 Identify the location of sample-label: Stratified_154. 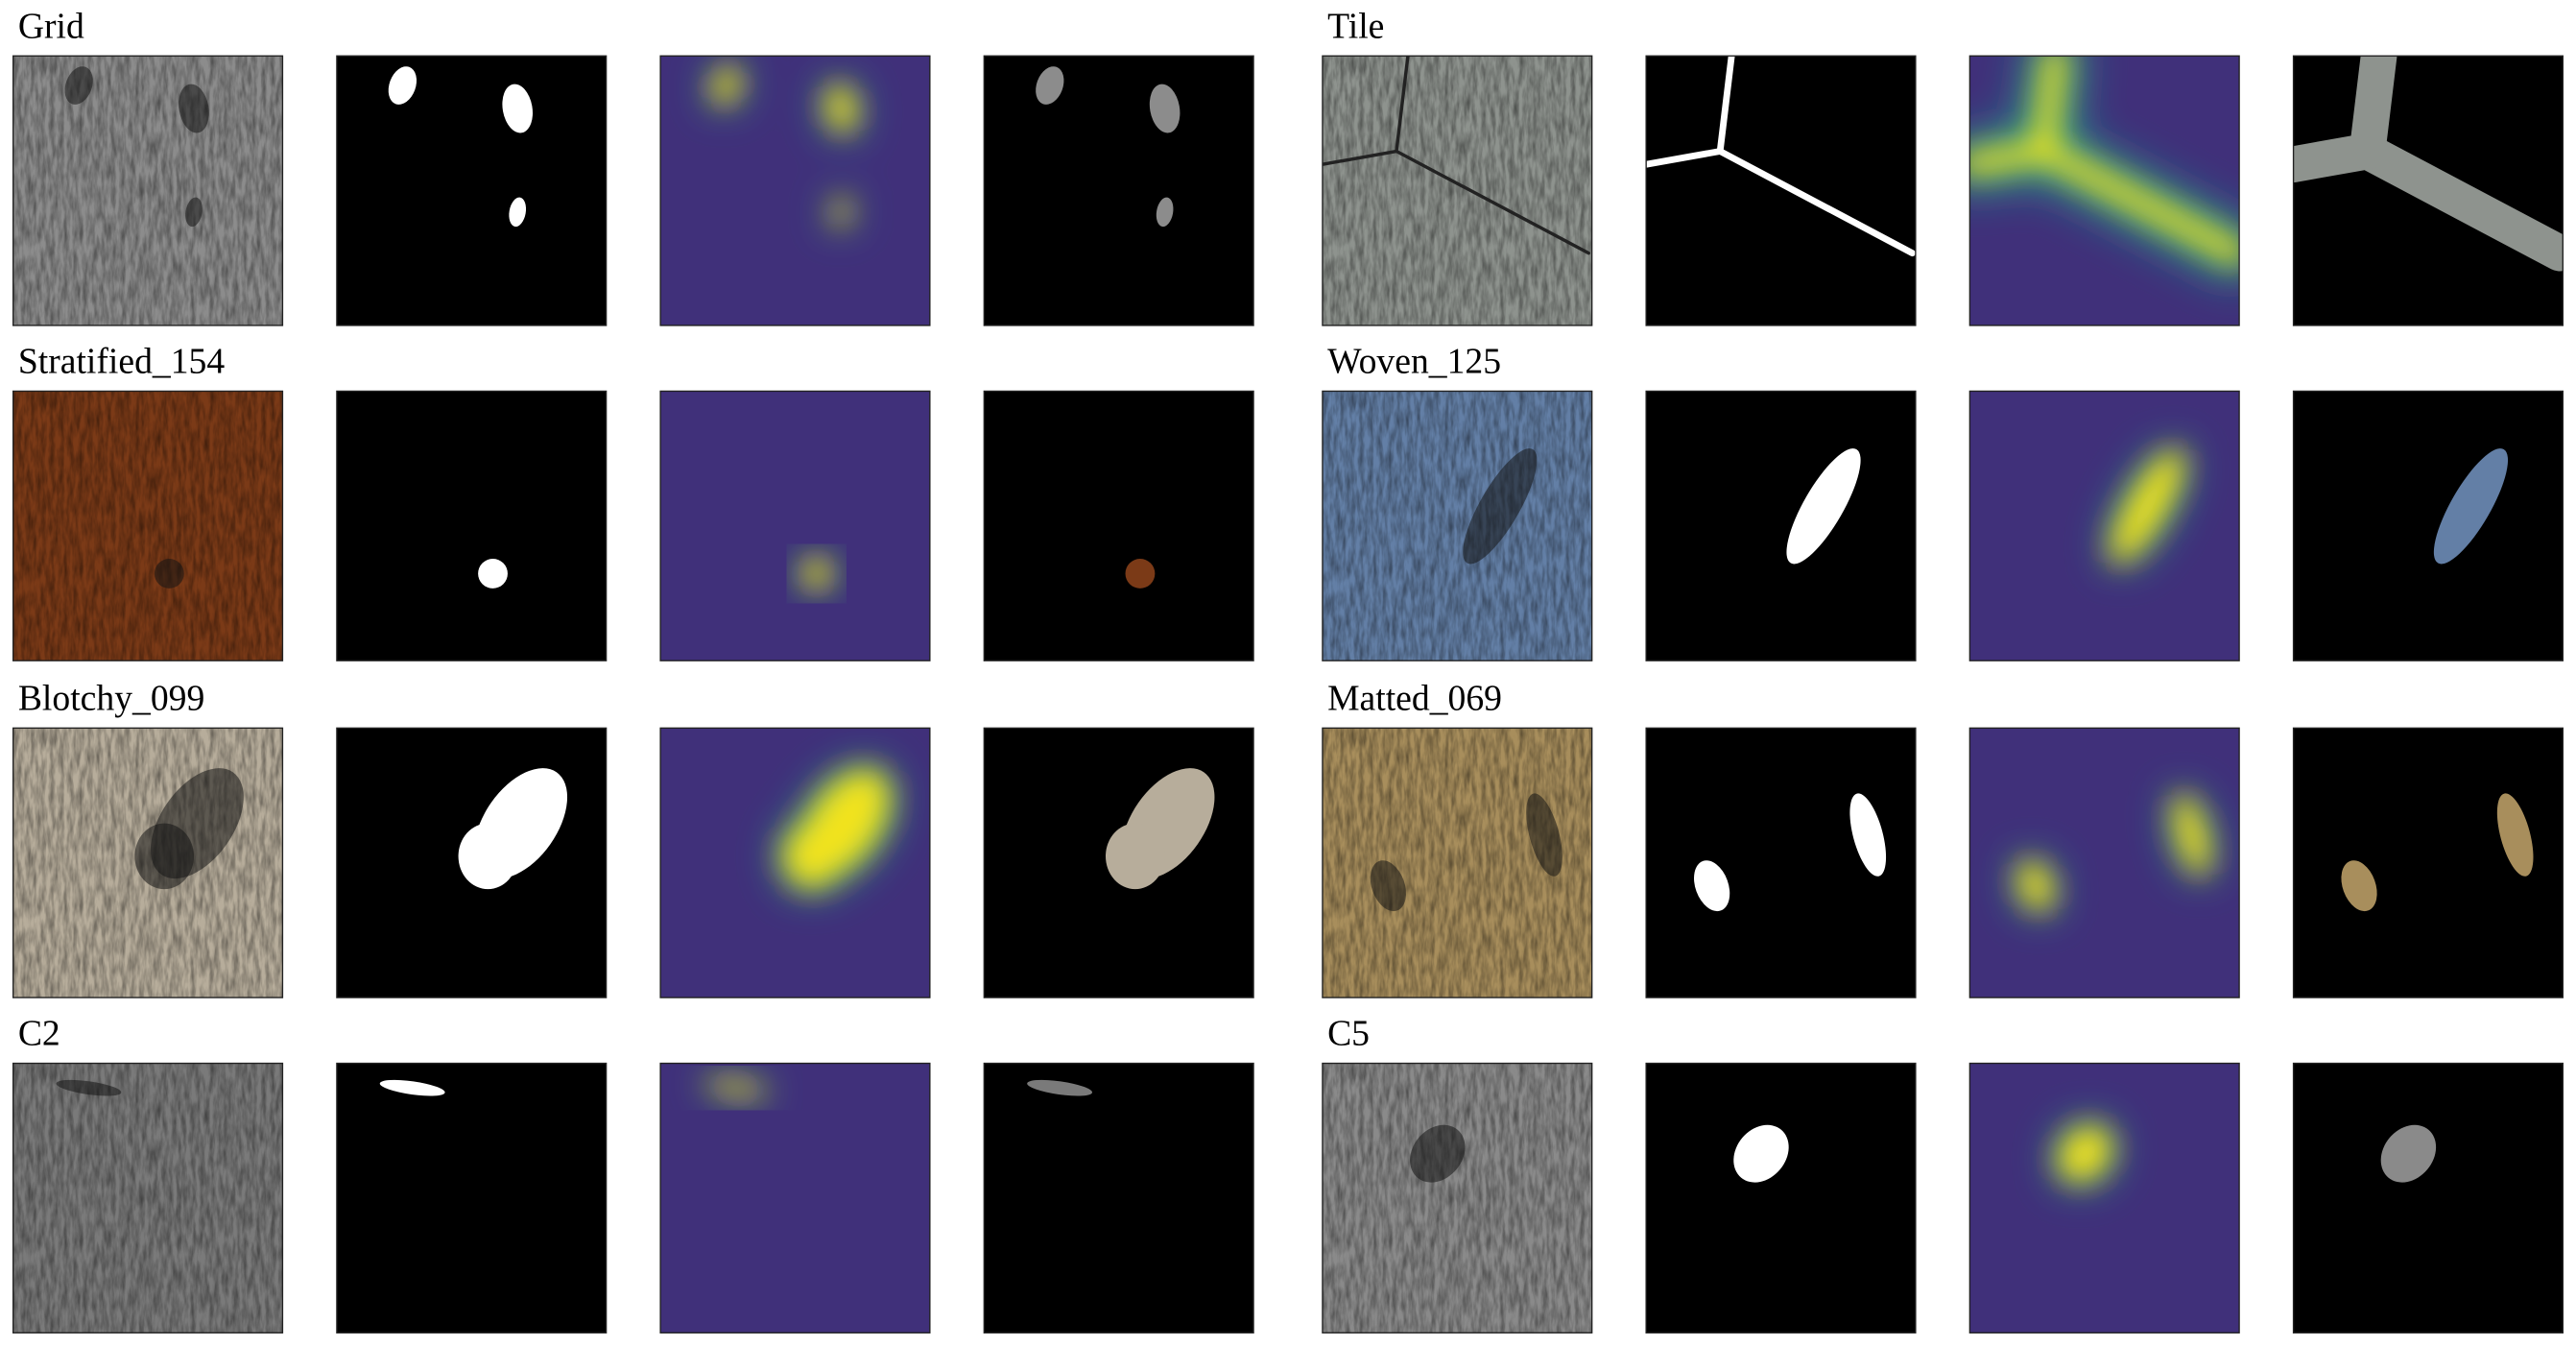
(122, 362).